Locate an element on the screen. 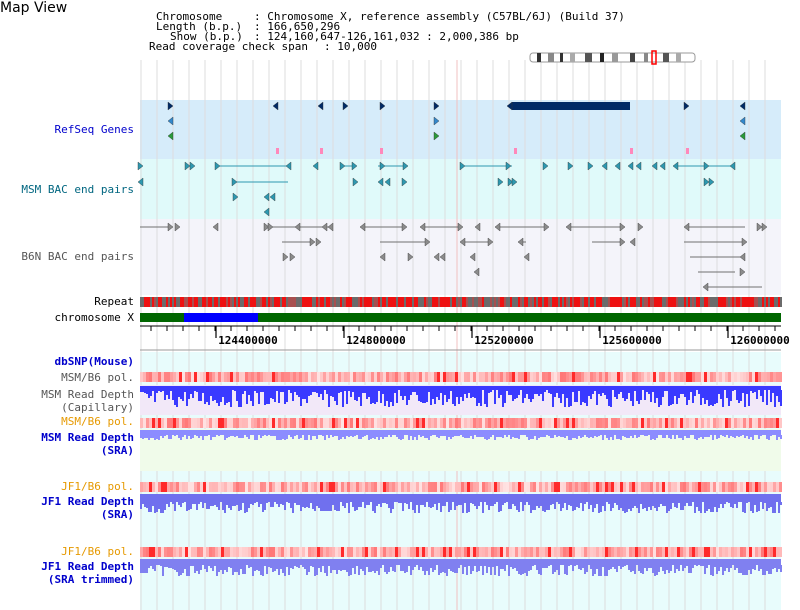  msm-bac-end-arrow is located at coordinates (604, 166).